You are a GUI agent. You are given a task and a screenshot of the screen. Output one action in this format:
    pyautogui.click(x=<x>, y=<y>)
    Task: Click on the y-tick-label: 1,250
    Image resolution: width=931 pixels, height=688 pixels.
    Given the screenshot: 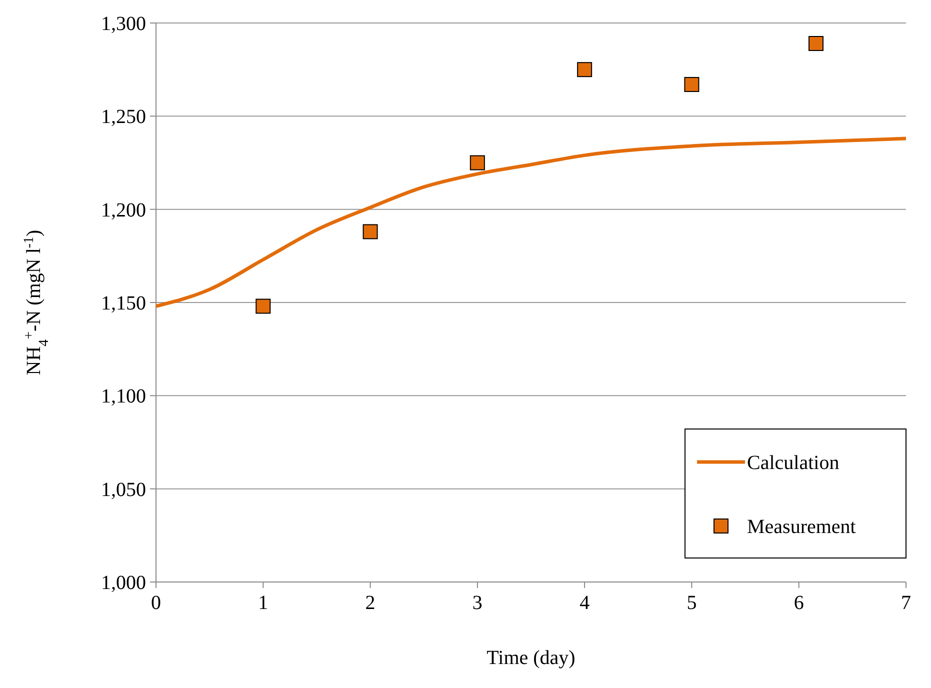 What is the action you would take?
    pyautogui.click(x=123, y=117)
    